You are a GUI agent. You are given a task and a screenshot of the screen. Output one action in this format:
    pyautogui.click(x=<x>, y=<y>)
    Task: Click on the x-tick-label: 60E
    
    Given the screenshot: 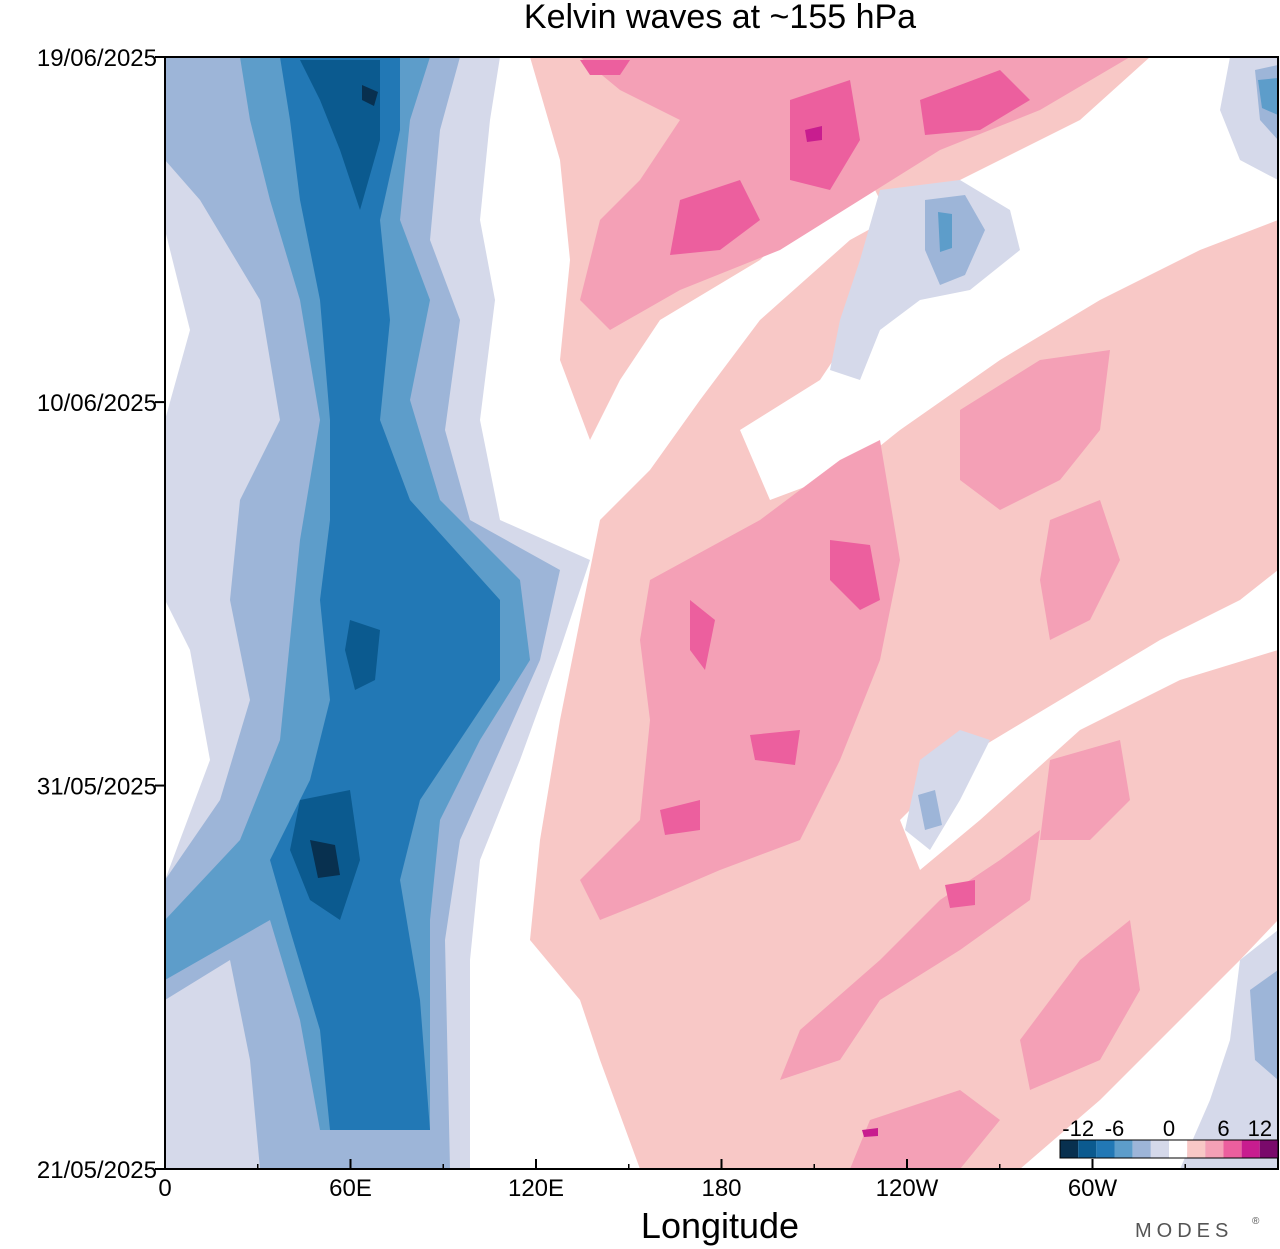 What is the action you would take?
    pyautogui.click(x=350, y=1188)
    